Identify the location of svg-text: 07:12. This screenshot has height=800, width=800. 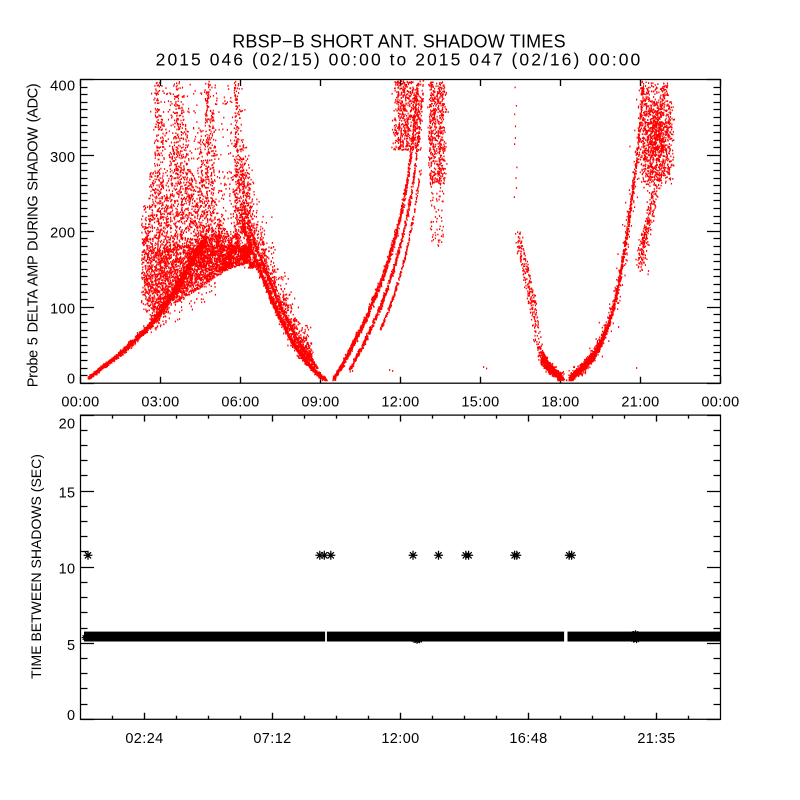
(272, 739).